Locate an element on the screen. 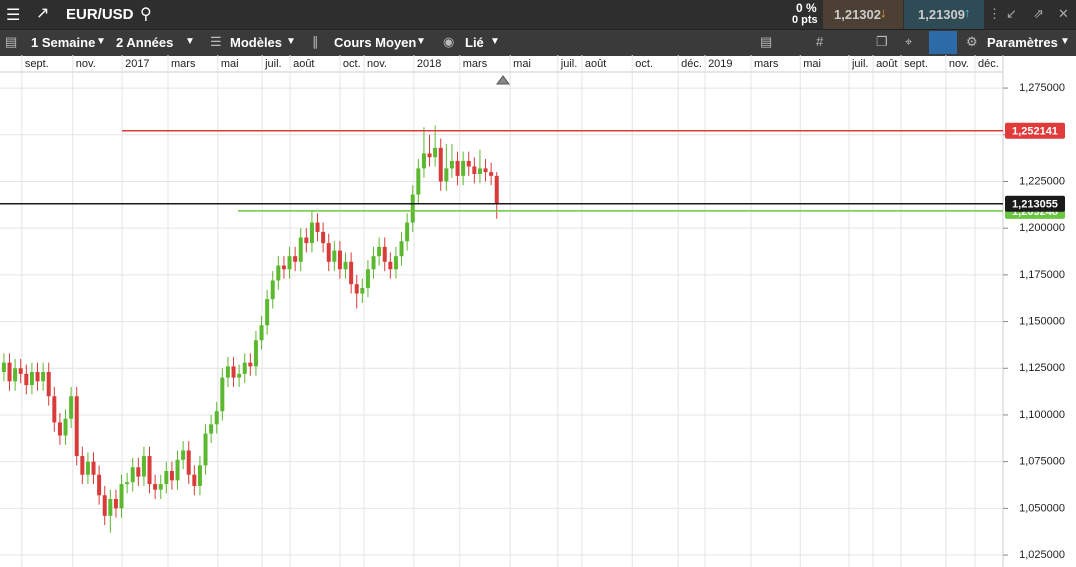  price-icon: ∥ is located at coordinates (315, 41).